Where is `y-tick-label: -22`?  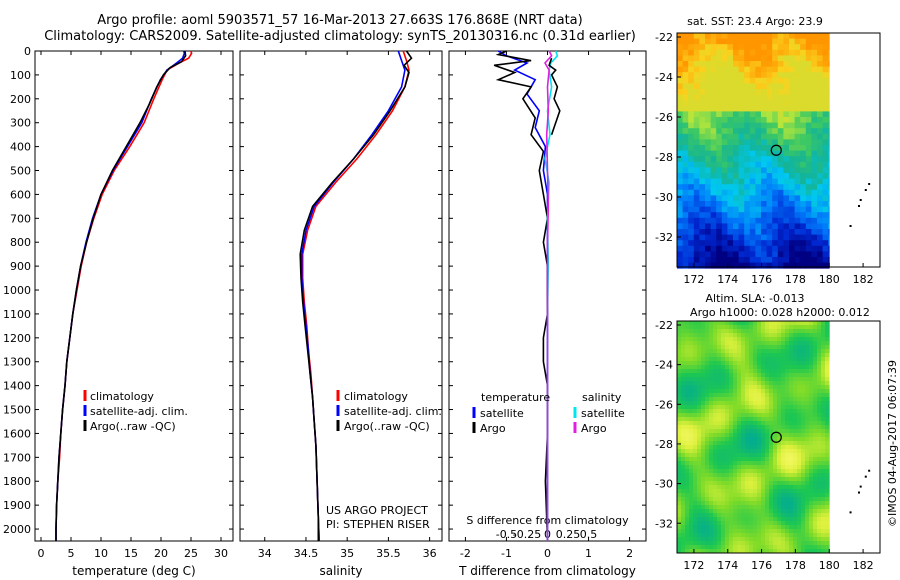
y-tick-label: -22 is located at coordinates (664, 325).